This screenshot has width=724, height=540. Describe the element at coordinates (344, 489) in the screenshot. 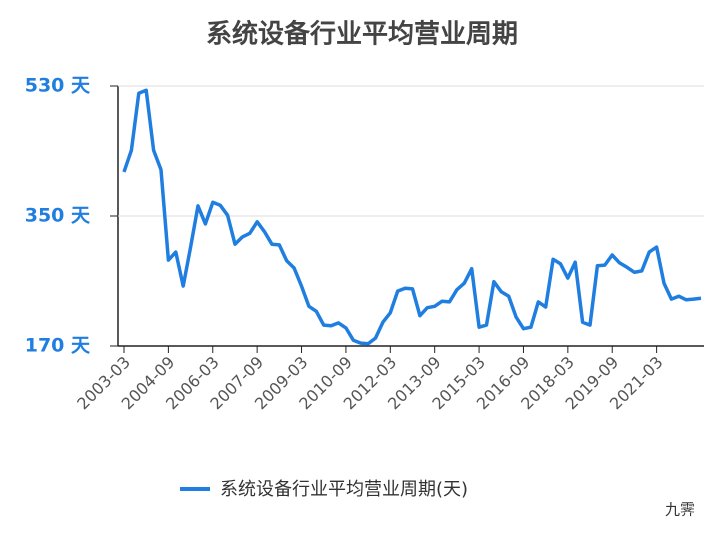

I see `legend-label: 系统设备行业平均营业周期(天)` at that location.